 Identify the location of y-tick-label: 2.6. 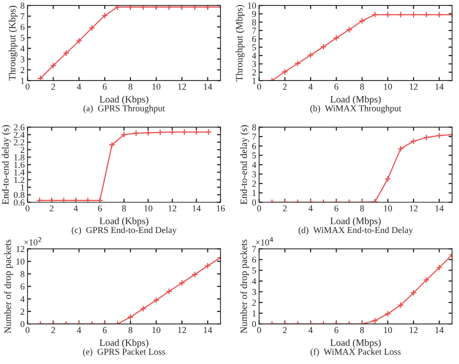
(19, 127).